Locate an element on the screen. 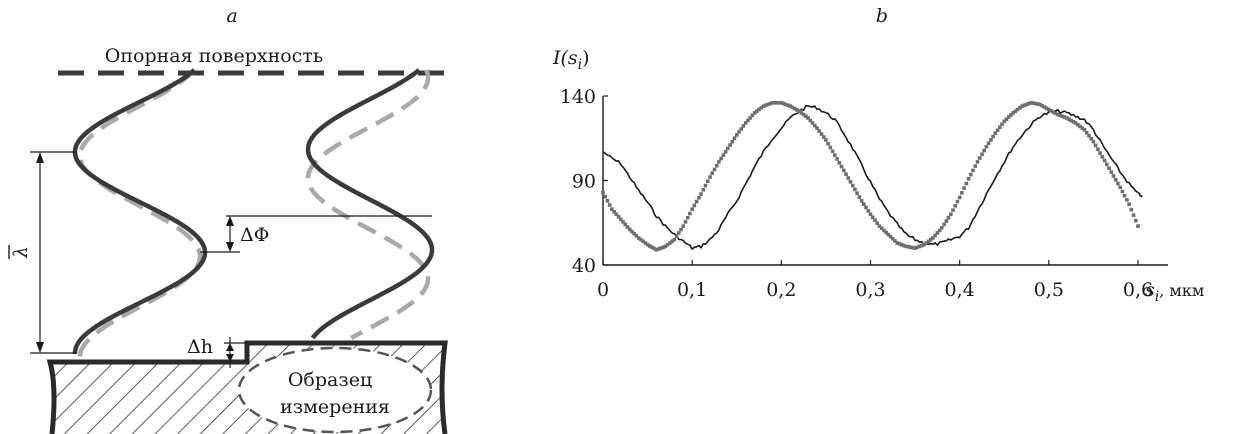 Image resolution: width=1238 pixels, height=434 pixels. lambda-dimension is located at coordinates (53, 252).